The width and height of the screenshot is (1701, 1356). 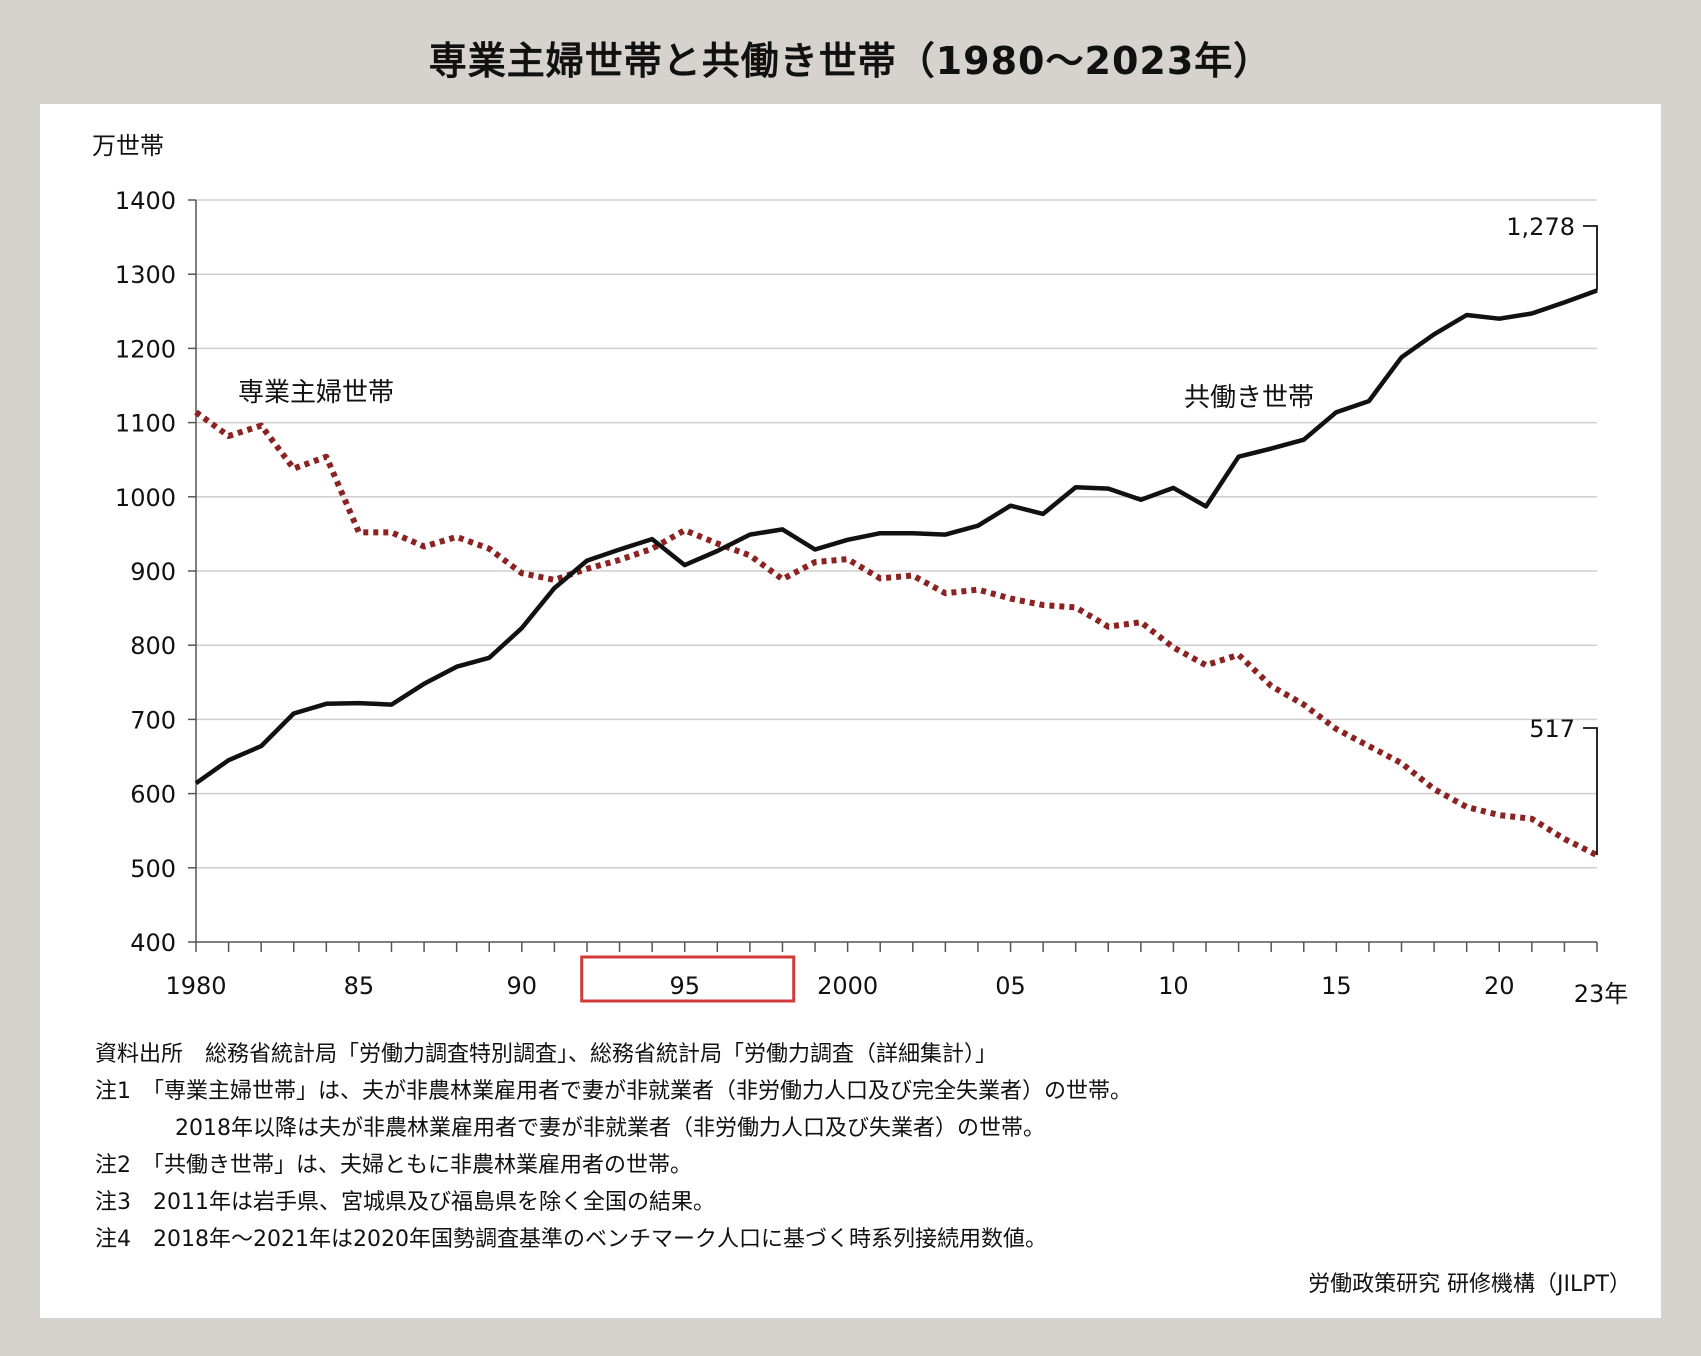 What do you see at coordinates (1010, 986) in the screenshot?
I see `xtick-label-2005: 05` at bounding box center [1010, 986].